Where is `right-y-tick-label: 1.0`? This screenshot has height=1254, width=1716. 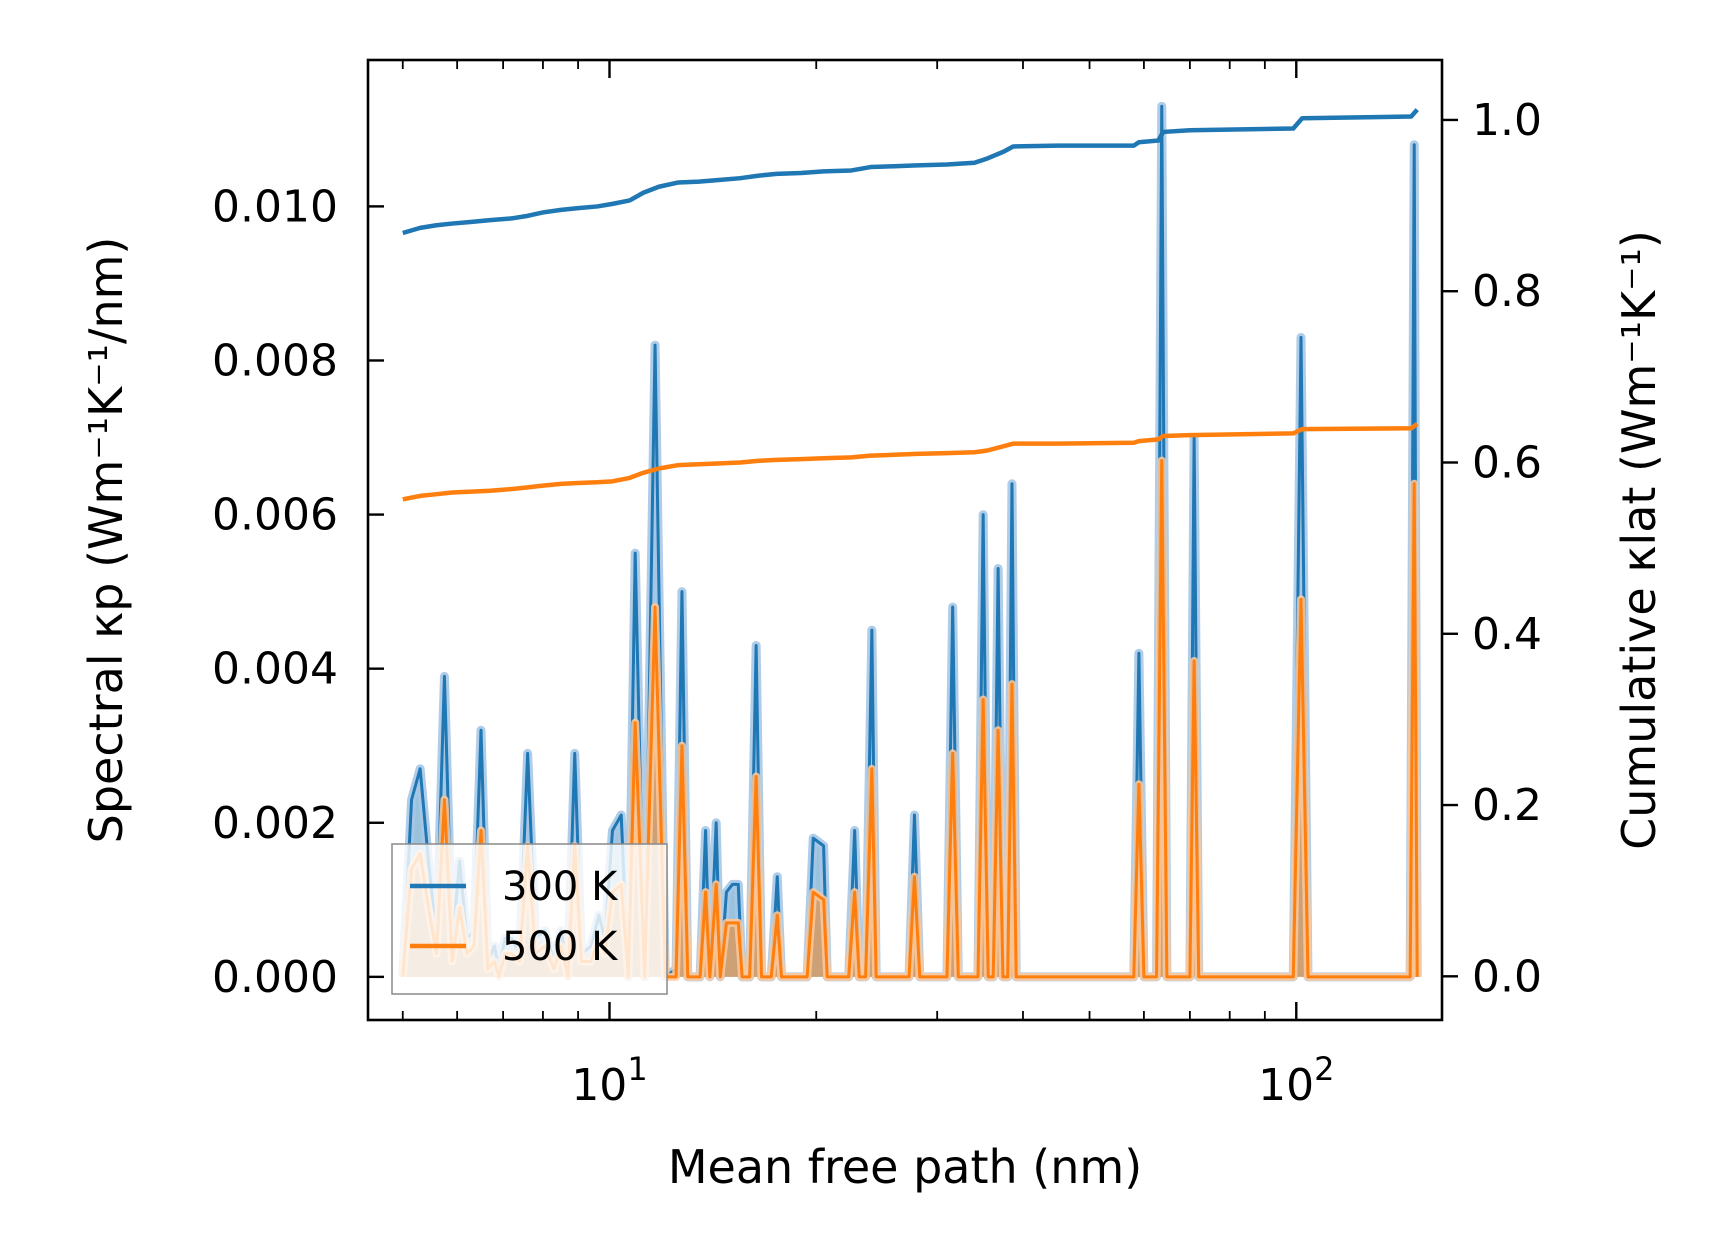
right-y-tick-label: 1.0 is located at coordinates (1507, 120).